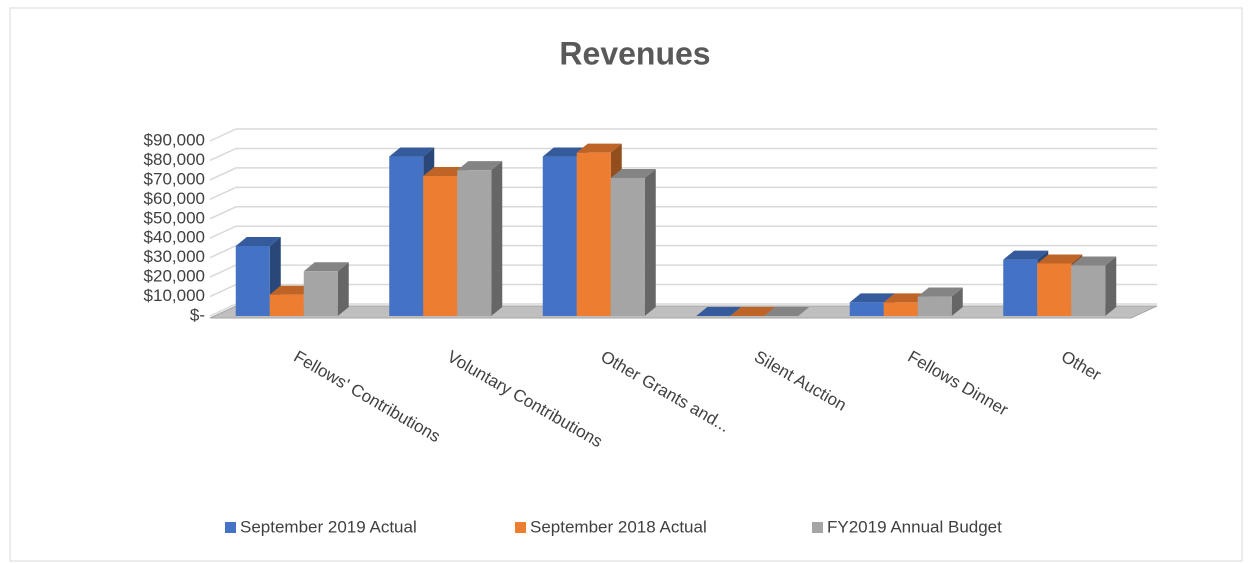 The width and height of the screenshot is (1253, 563). I want to click on y-tick-label: $80,000, so click(174, 159).